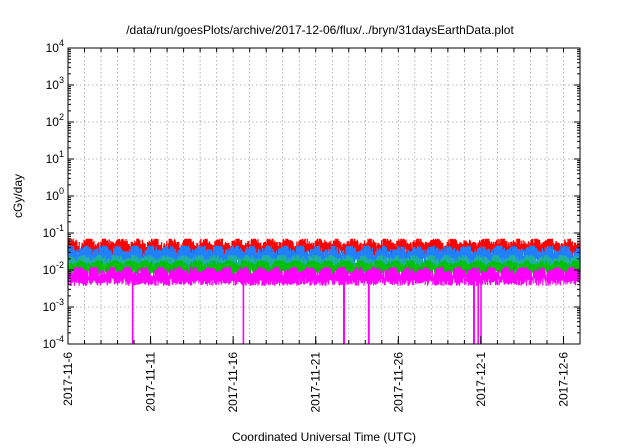 This screenshot has height=448, width=640. I want to click on y-tick-label: 10⁻¹, so click(53, 231).